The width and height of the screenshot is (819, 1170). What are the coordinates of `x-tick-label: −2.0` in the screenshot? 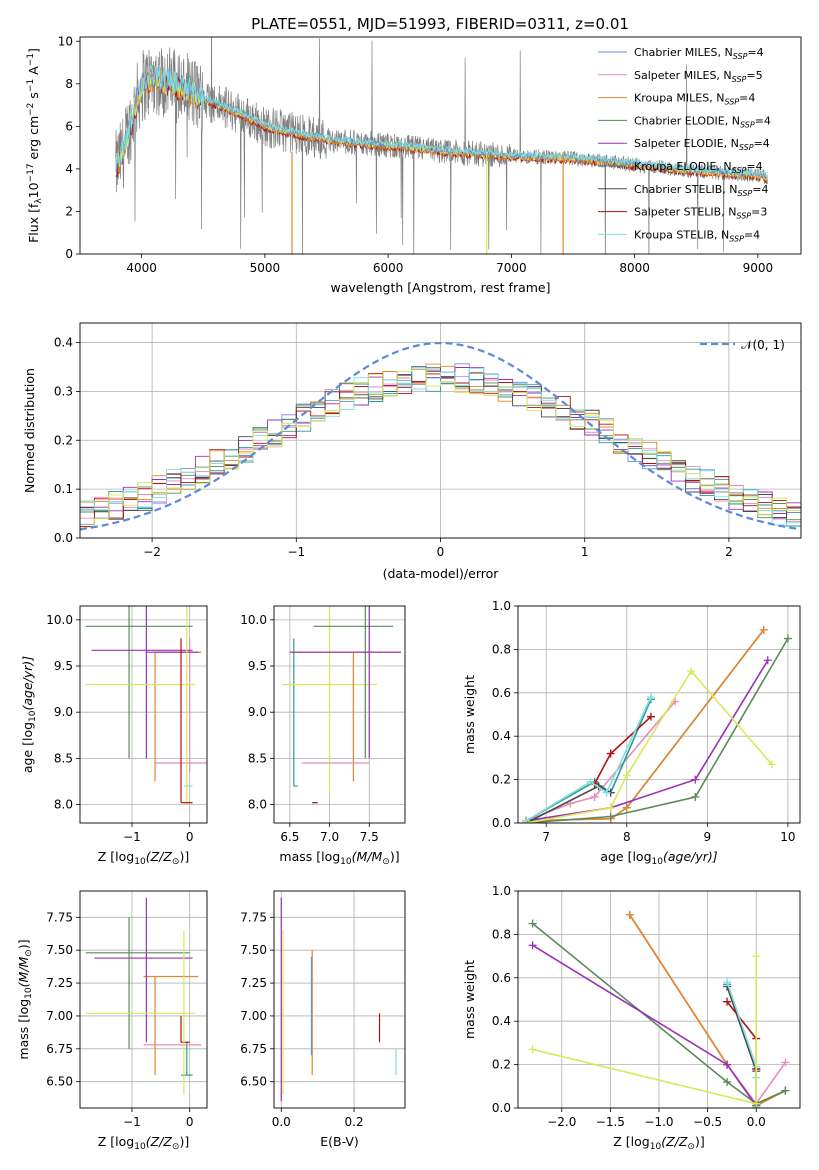 It's located at (561, 1122).